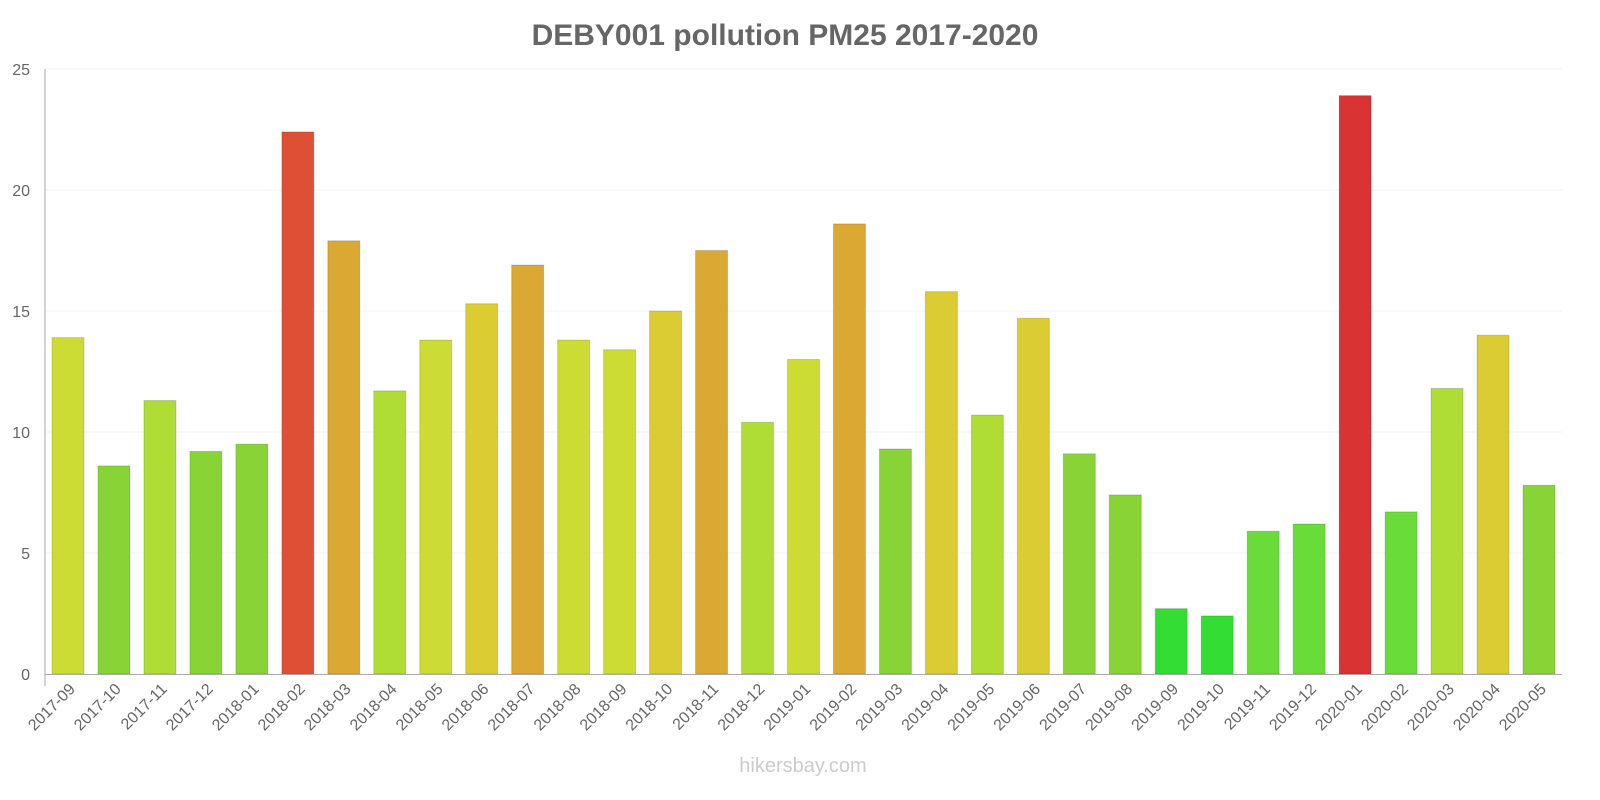 This screenshot has width=1600, height=800. What do you see at coordinates (52, 708) in the screenshot?
I see `x-tick-label: 2017-09` at bounding box center [52, 708].